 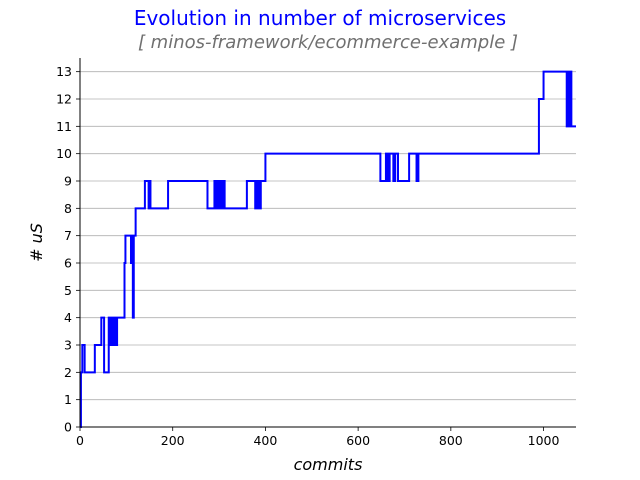 I want to click on y-tick-label: 4, so click(x=68, y=317).